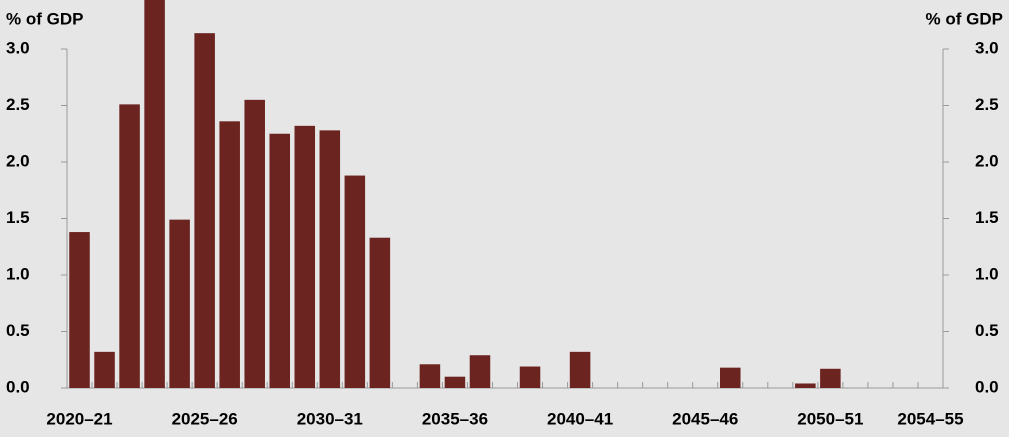  What do you see at coordinates (987, 273) in the screenshot?
I see `y2-tick-label: 1.0` at bounding box center [987, 273].